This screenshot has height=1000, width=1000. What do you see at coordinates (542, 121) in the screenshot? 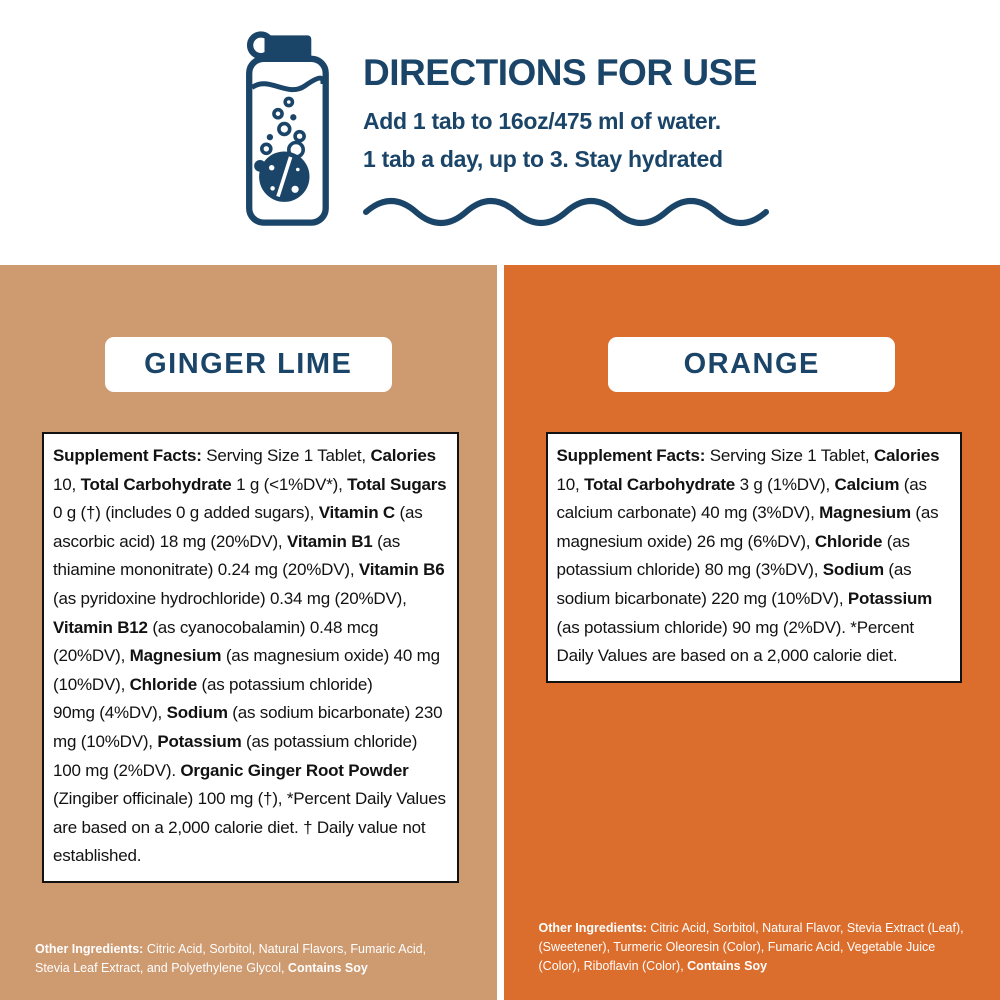
I see `directions-line-1: Add 1 tab to 16oz/475 ml of water.` at bounding box center [542, 121].